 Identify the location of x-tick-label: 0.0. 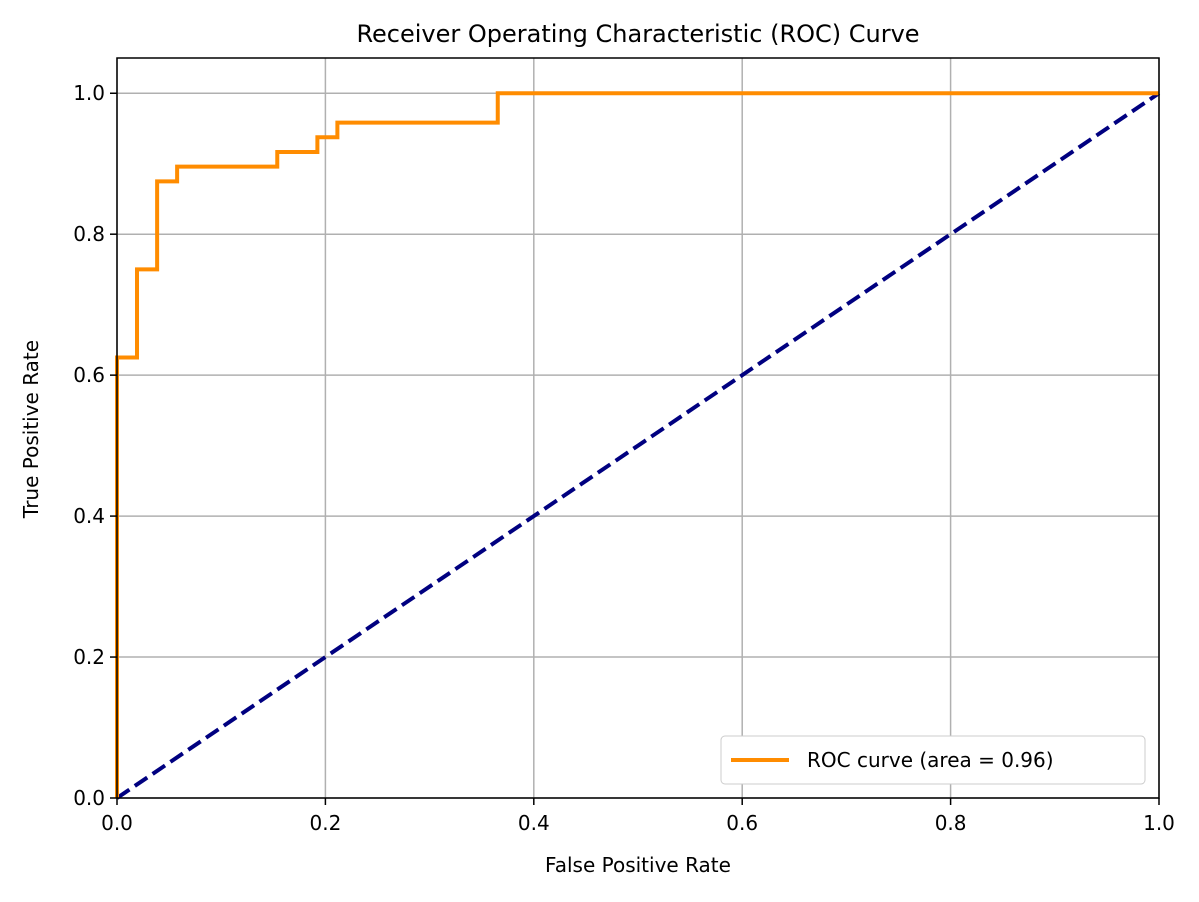
(117, 823).